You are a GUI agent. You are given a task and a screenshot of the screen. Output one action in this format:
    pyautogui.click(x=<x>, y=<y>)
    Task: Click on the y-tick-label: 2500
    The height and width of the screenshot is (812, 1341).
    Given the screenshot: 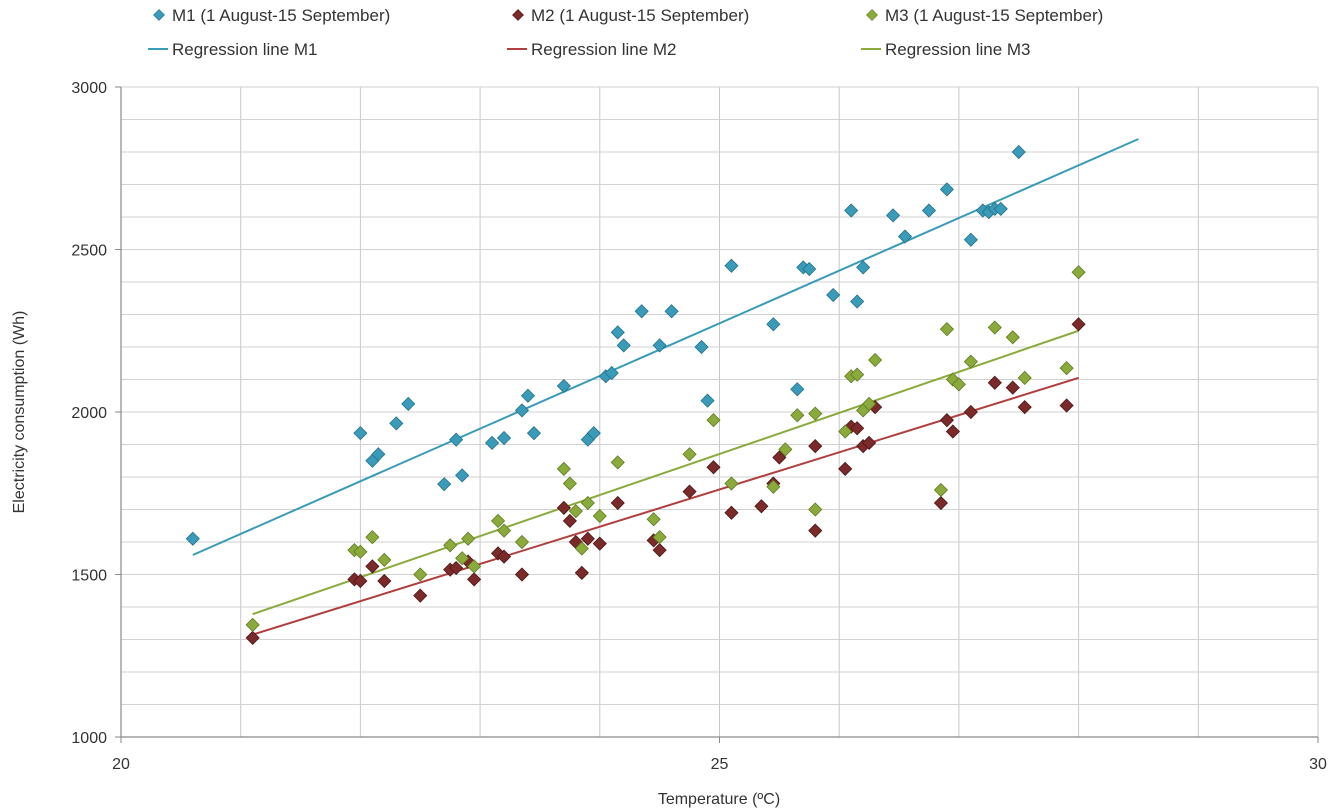 What is the action you would take?
    pyautogui.click(x=89, y=251)
    